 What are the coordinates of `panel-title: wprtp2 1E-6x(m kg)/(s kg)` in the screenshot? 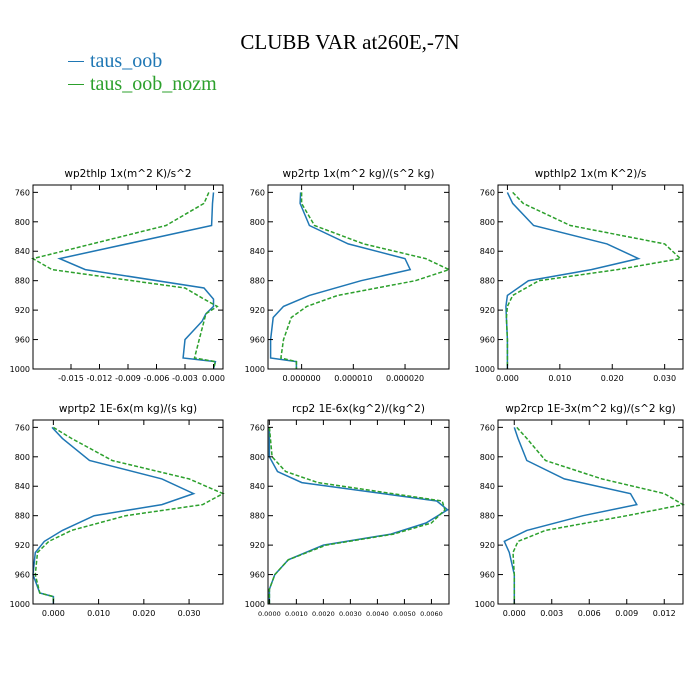 It's located at (128, 409).